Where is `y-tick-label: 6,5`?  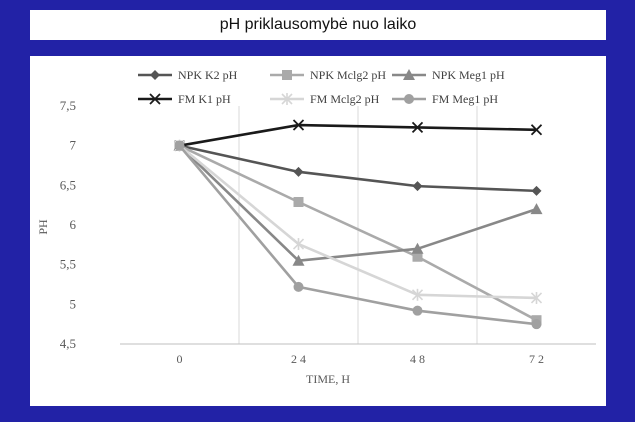
y-tick-label: 6,5 is located at coordinates (68, 184).